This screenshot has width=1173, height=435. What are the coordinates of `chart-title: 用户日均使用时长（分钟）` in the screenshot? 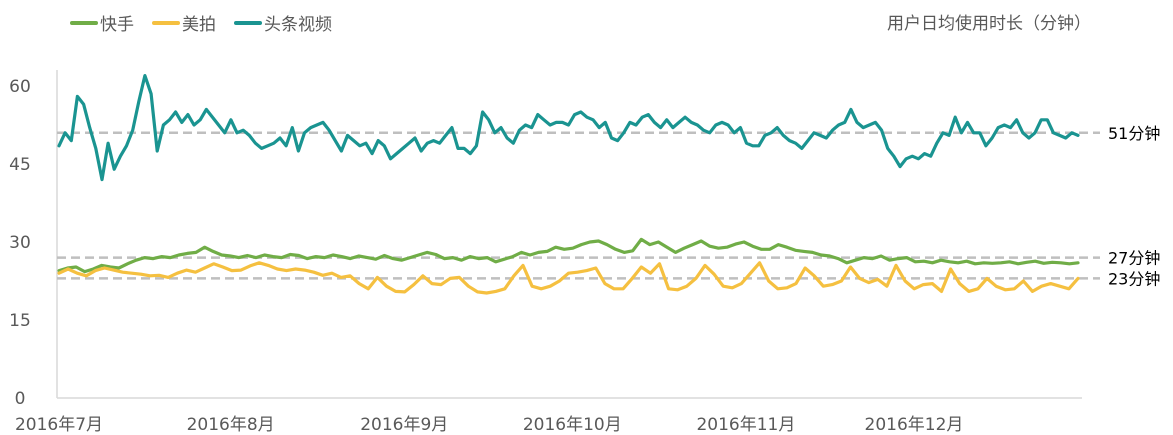 It's located at (989, 24).